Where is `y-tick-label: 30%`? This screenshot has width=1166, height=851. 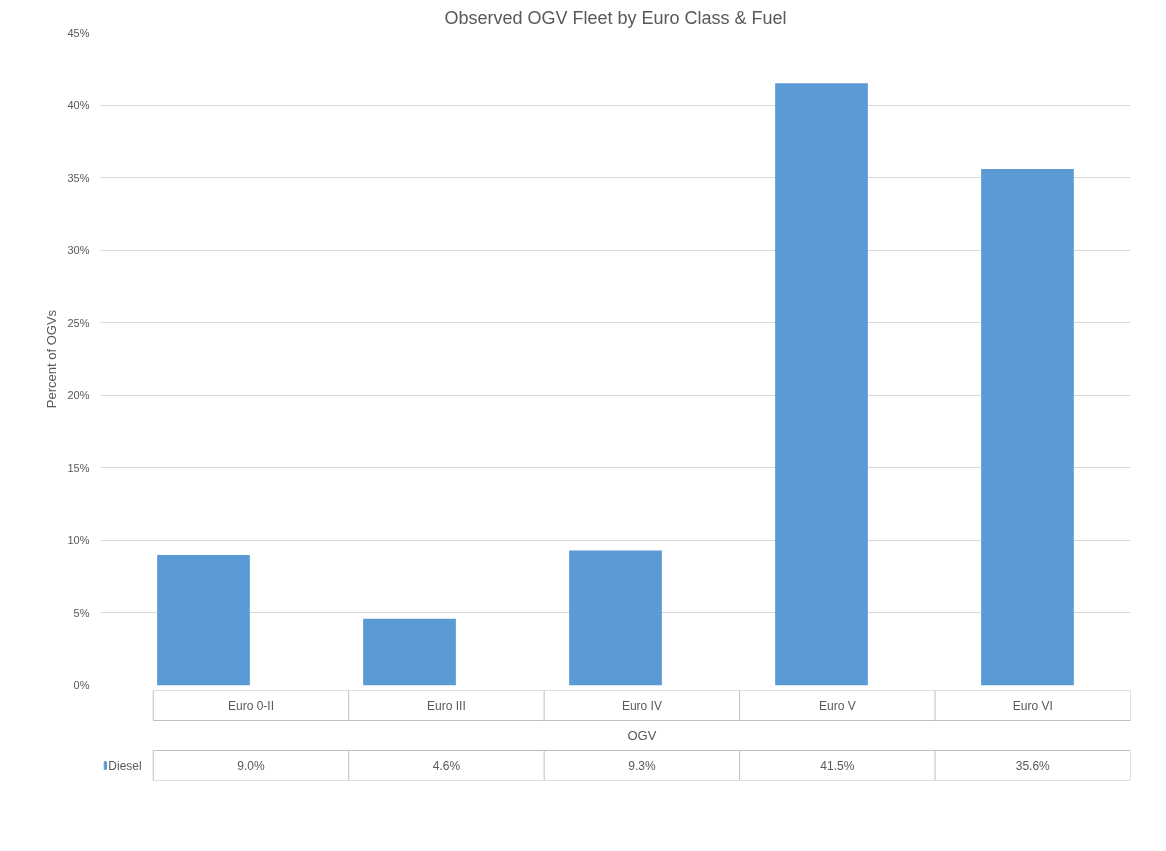
y-tick-label: 30% is located at coordinates (78, 250).